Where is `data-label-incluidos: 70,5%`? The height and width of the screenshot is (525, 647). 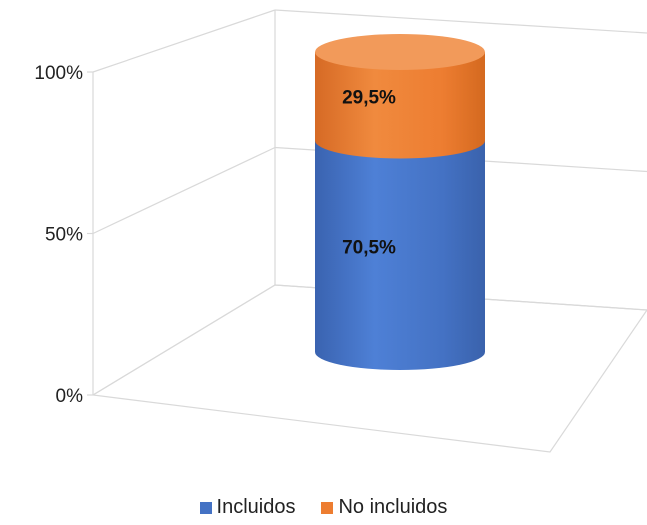
data-label-incluidos: 70,5% is located at coordinates (369, 247).